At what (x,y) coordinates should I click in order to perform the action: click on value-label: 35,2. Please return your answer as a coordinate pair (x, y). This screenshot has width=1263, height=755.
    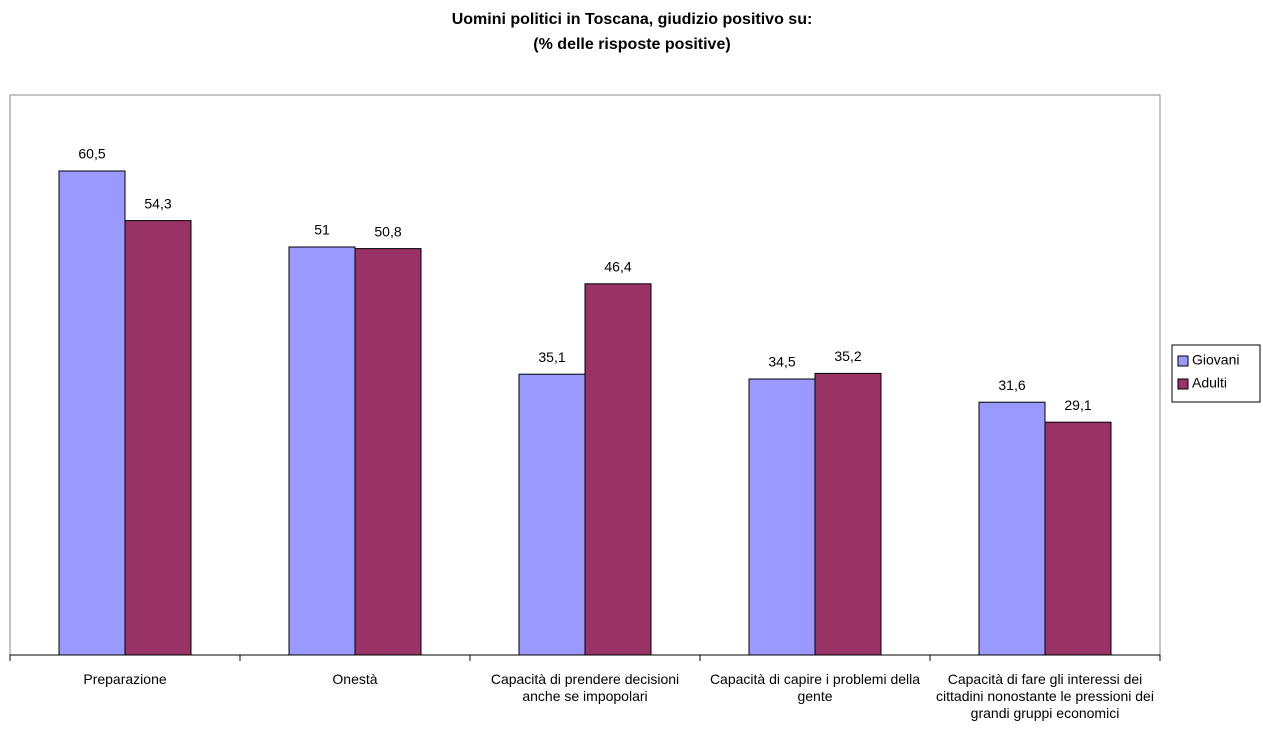
    Looking at the image, I should click on (847, 356).